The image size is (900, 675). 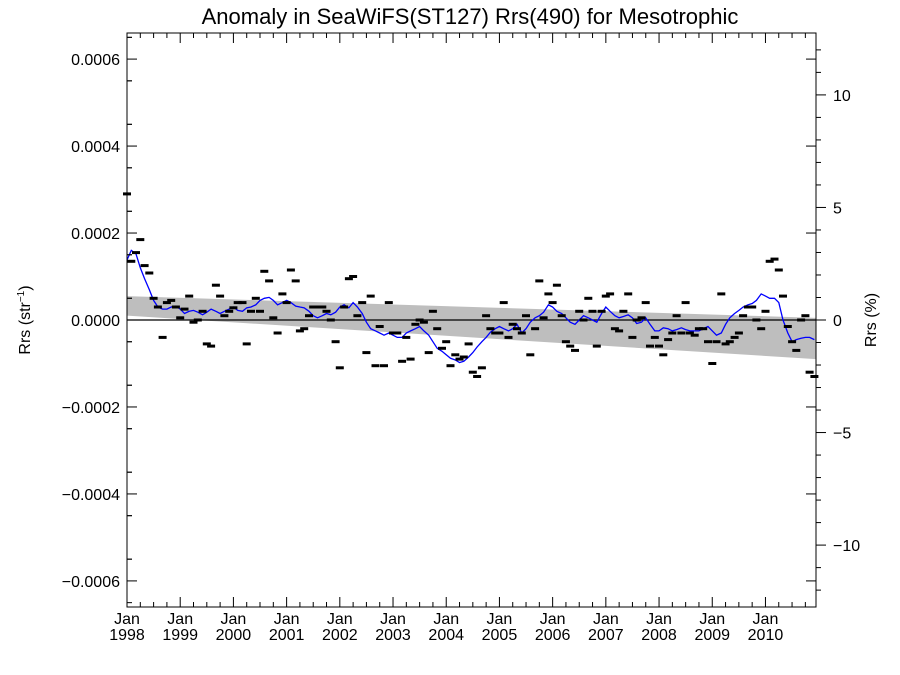 I want to click on x-tick-year: 2009, so click(x=712, y=635).